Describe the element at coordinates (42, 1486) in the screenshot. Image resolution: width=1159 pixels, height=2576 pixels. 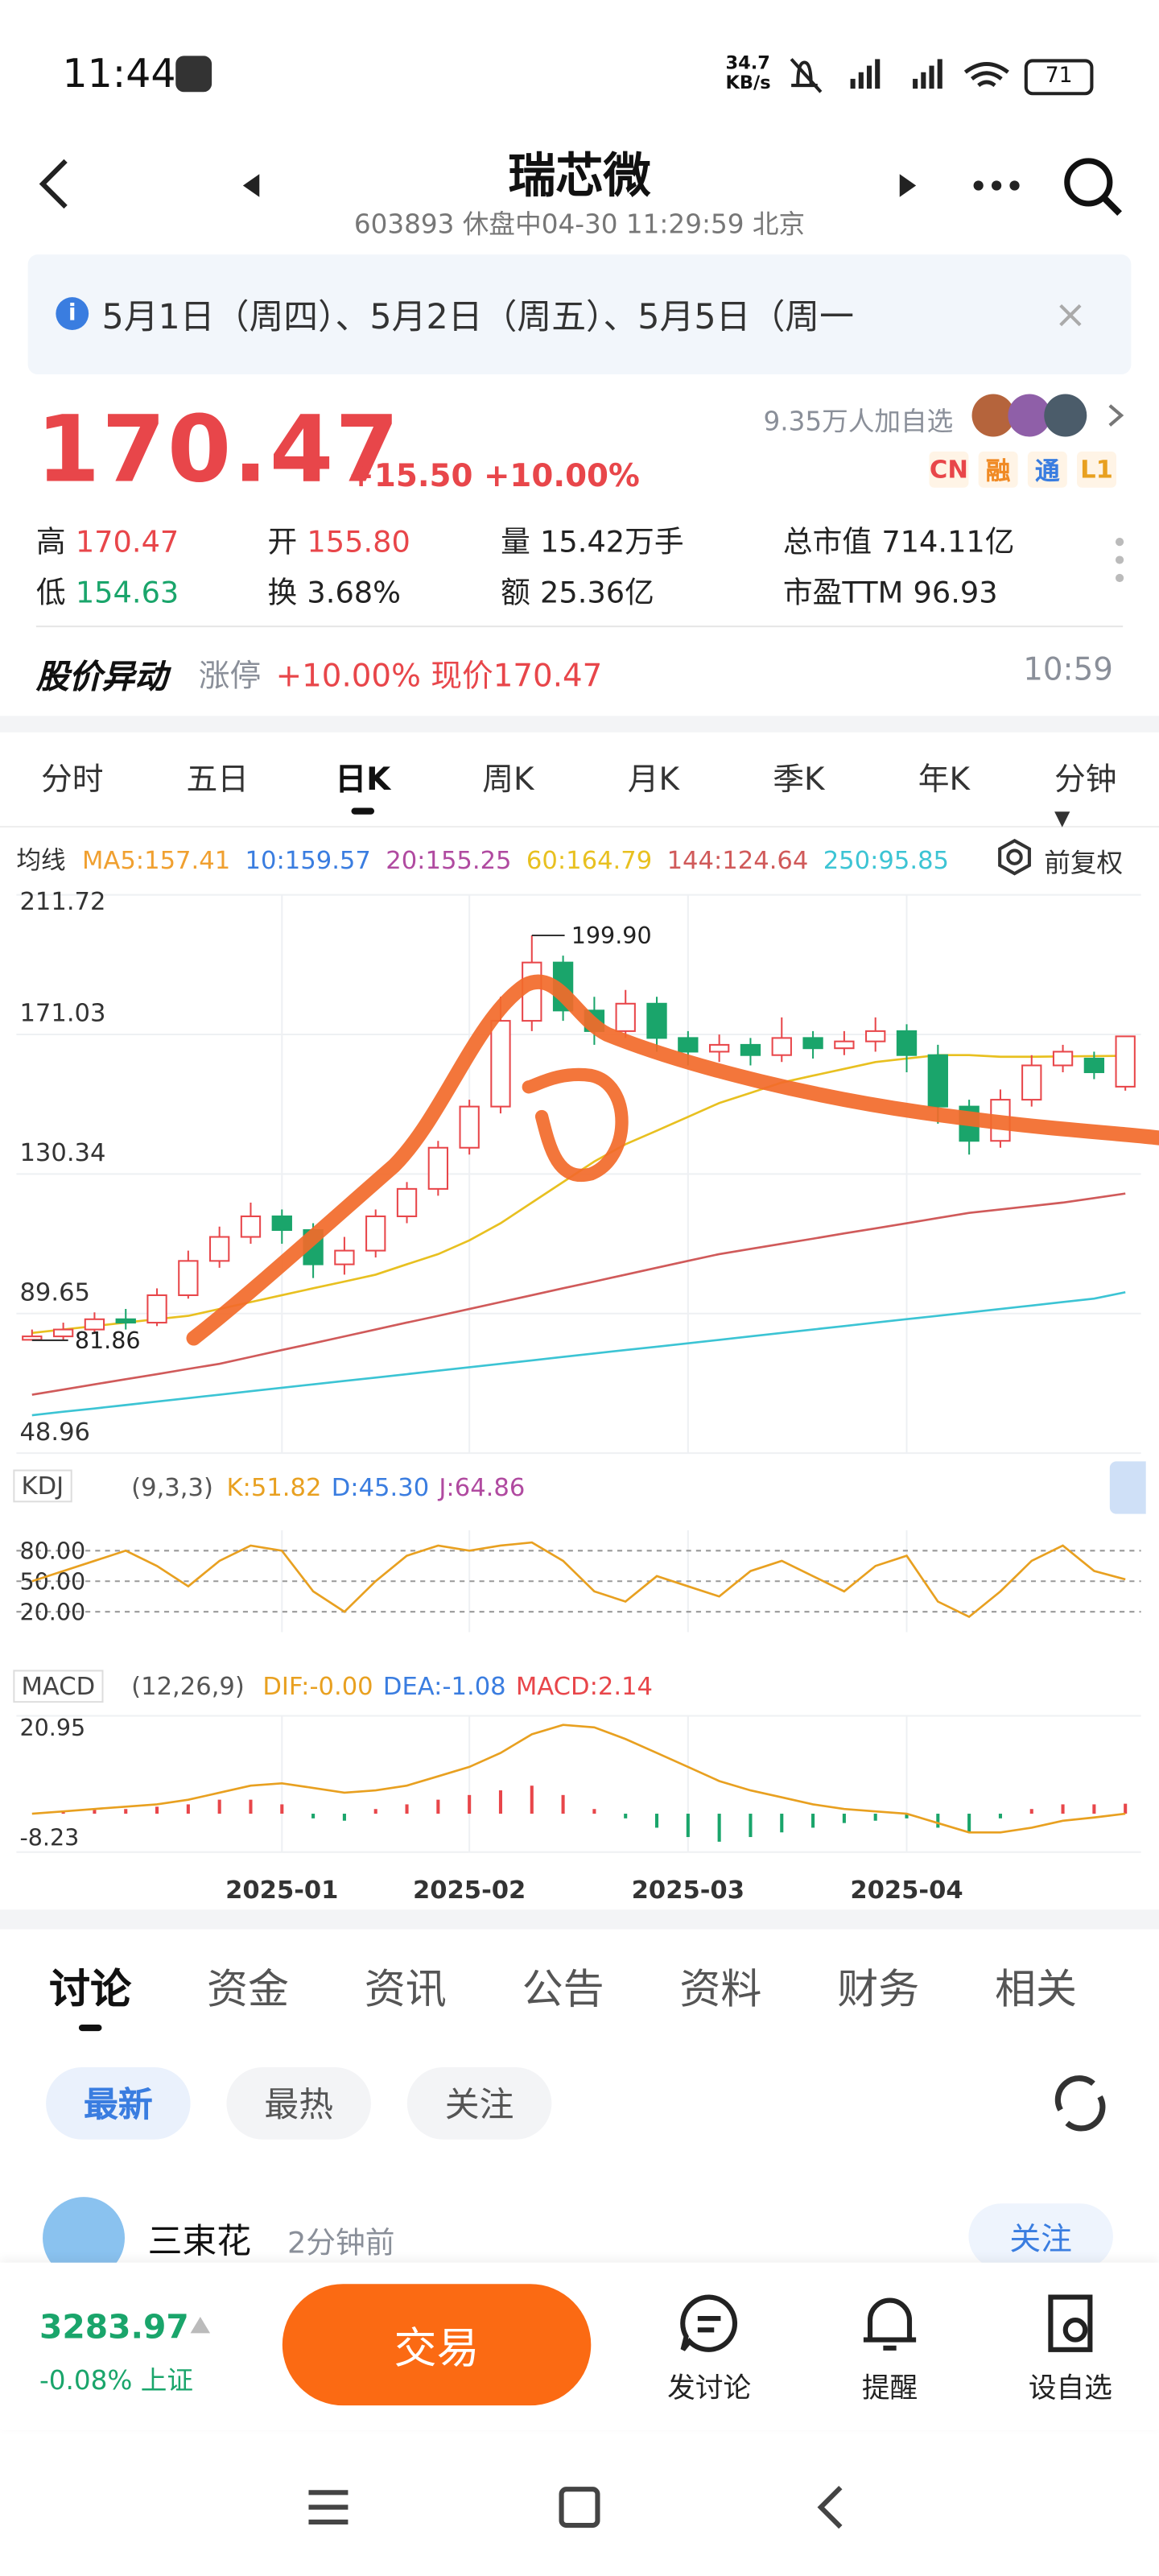
I see `kdj-name: KDJ` at that location.